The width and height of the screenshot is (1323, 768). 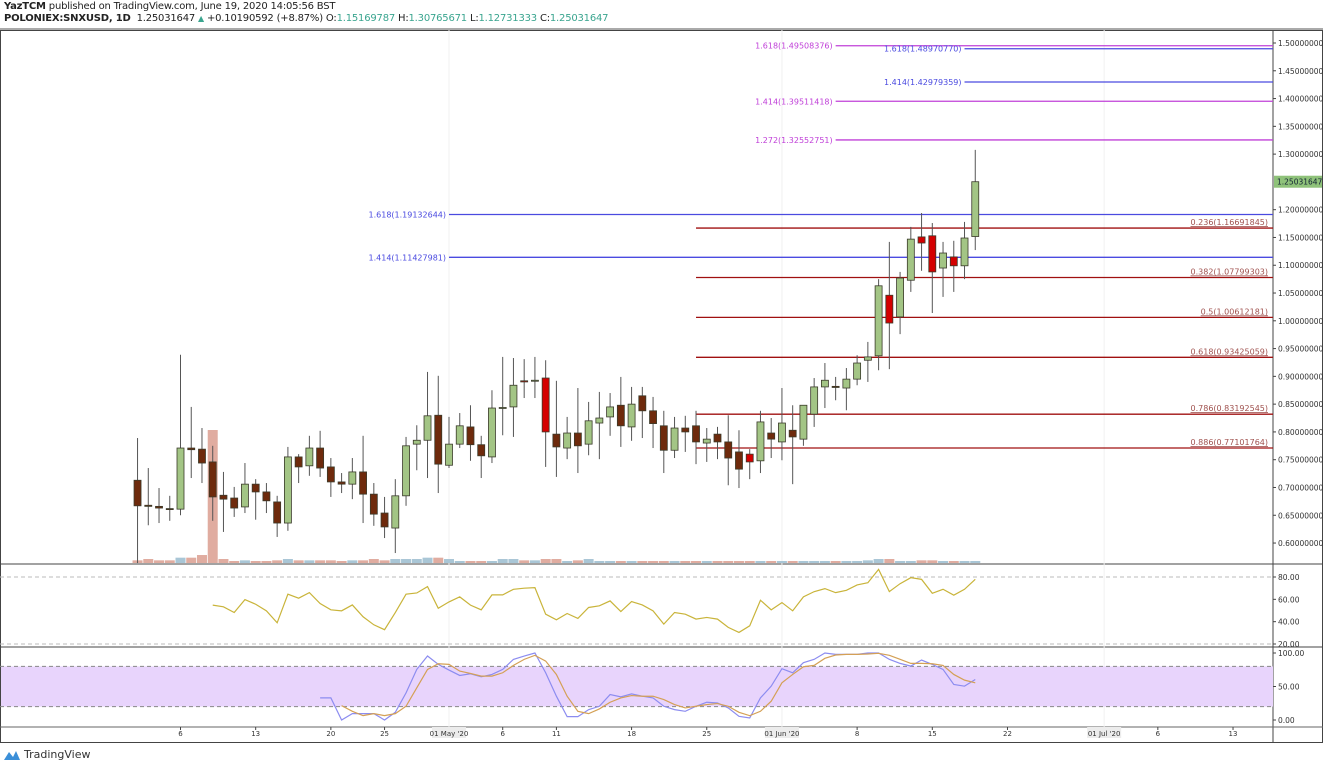 I want to click on rsi-tick-label: 80.00, so click(x=1289, y=577).